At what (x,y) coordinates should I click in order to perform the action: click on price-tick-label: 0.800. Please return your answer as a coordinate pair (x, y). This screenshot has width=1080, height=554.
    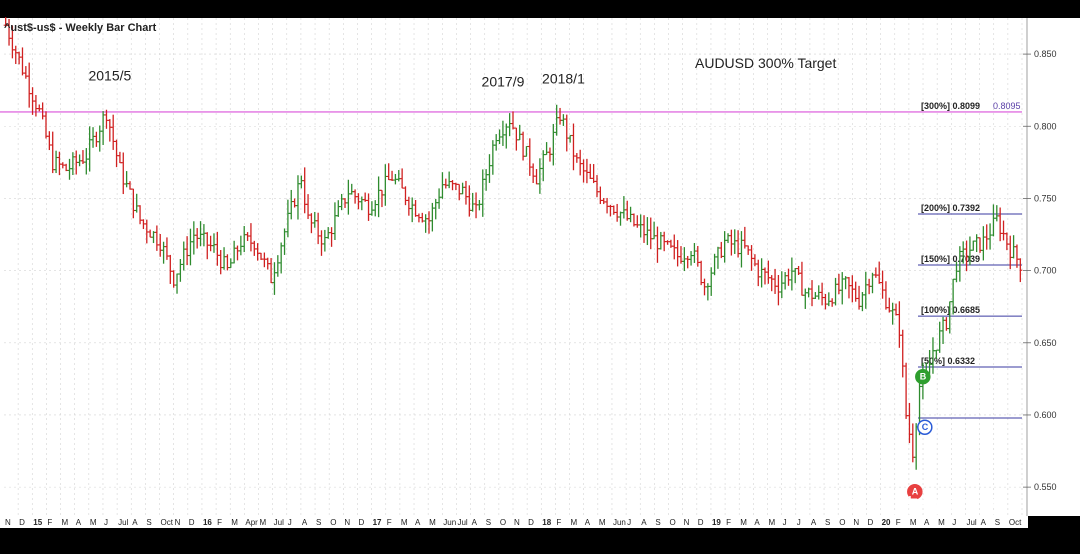
    Looking at the image, I should click on (1045, 126).